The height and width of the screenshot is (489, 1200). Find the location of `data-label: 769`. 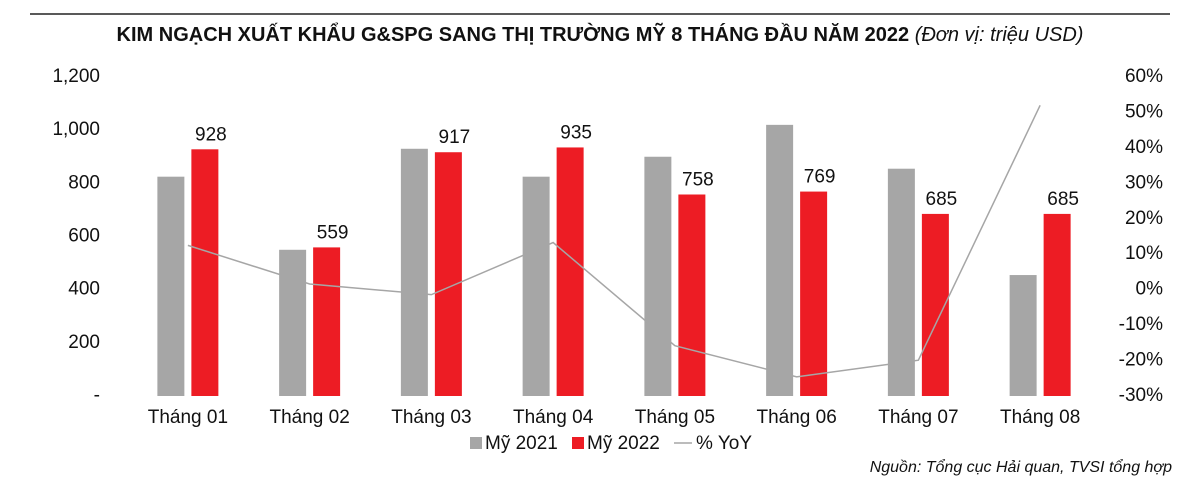

data-label: 769 is located at coordinates (820, 177).